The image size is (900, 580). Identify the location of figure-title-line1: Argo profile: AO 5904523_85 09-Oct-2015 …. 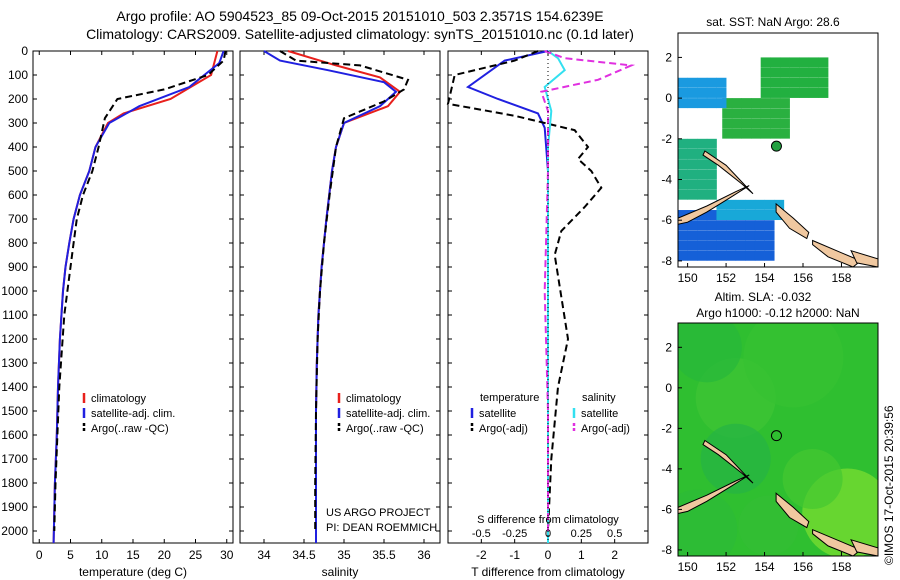
(359, 16).